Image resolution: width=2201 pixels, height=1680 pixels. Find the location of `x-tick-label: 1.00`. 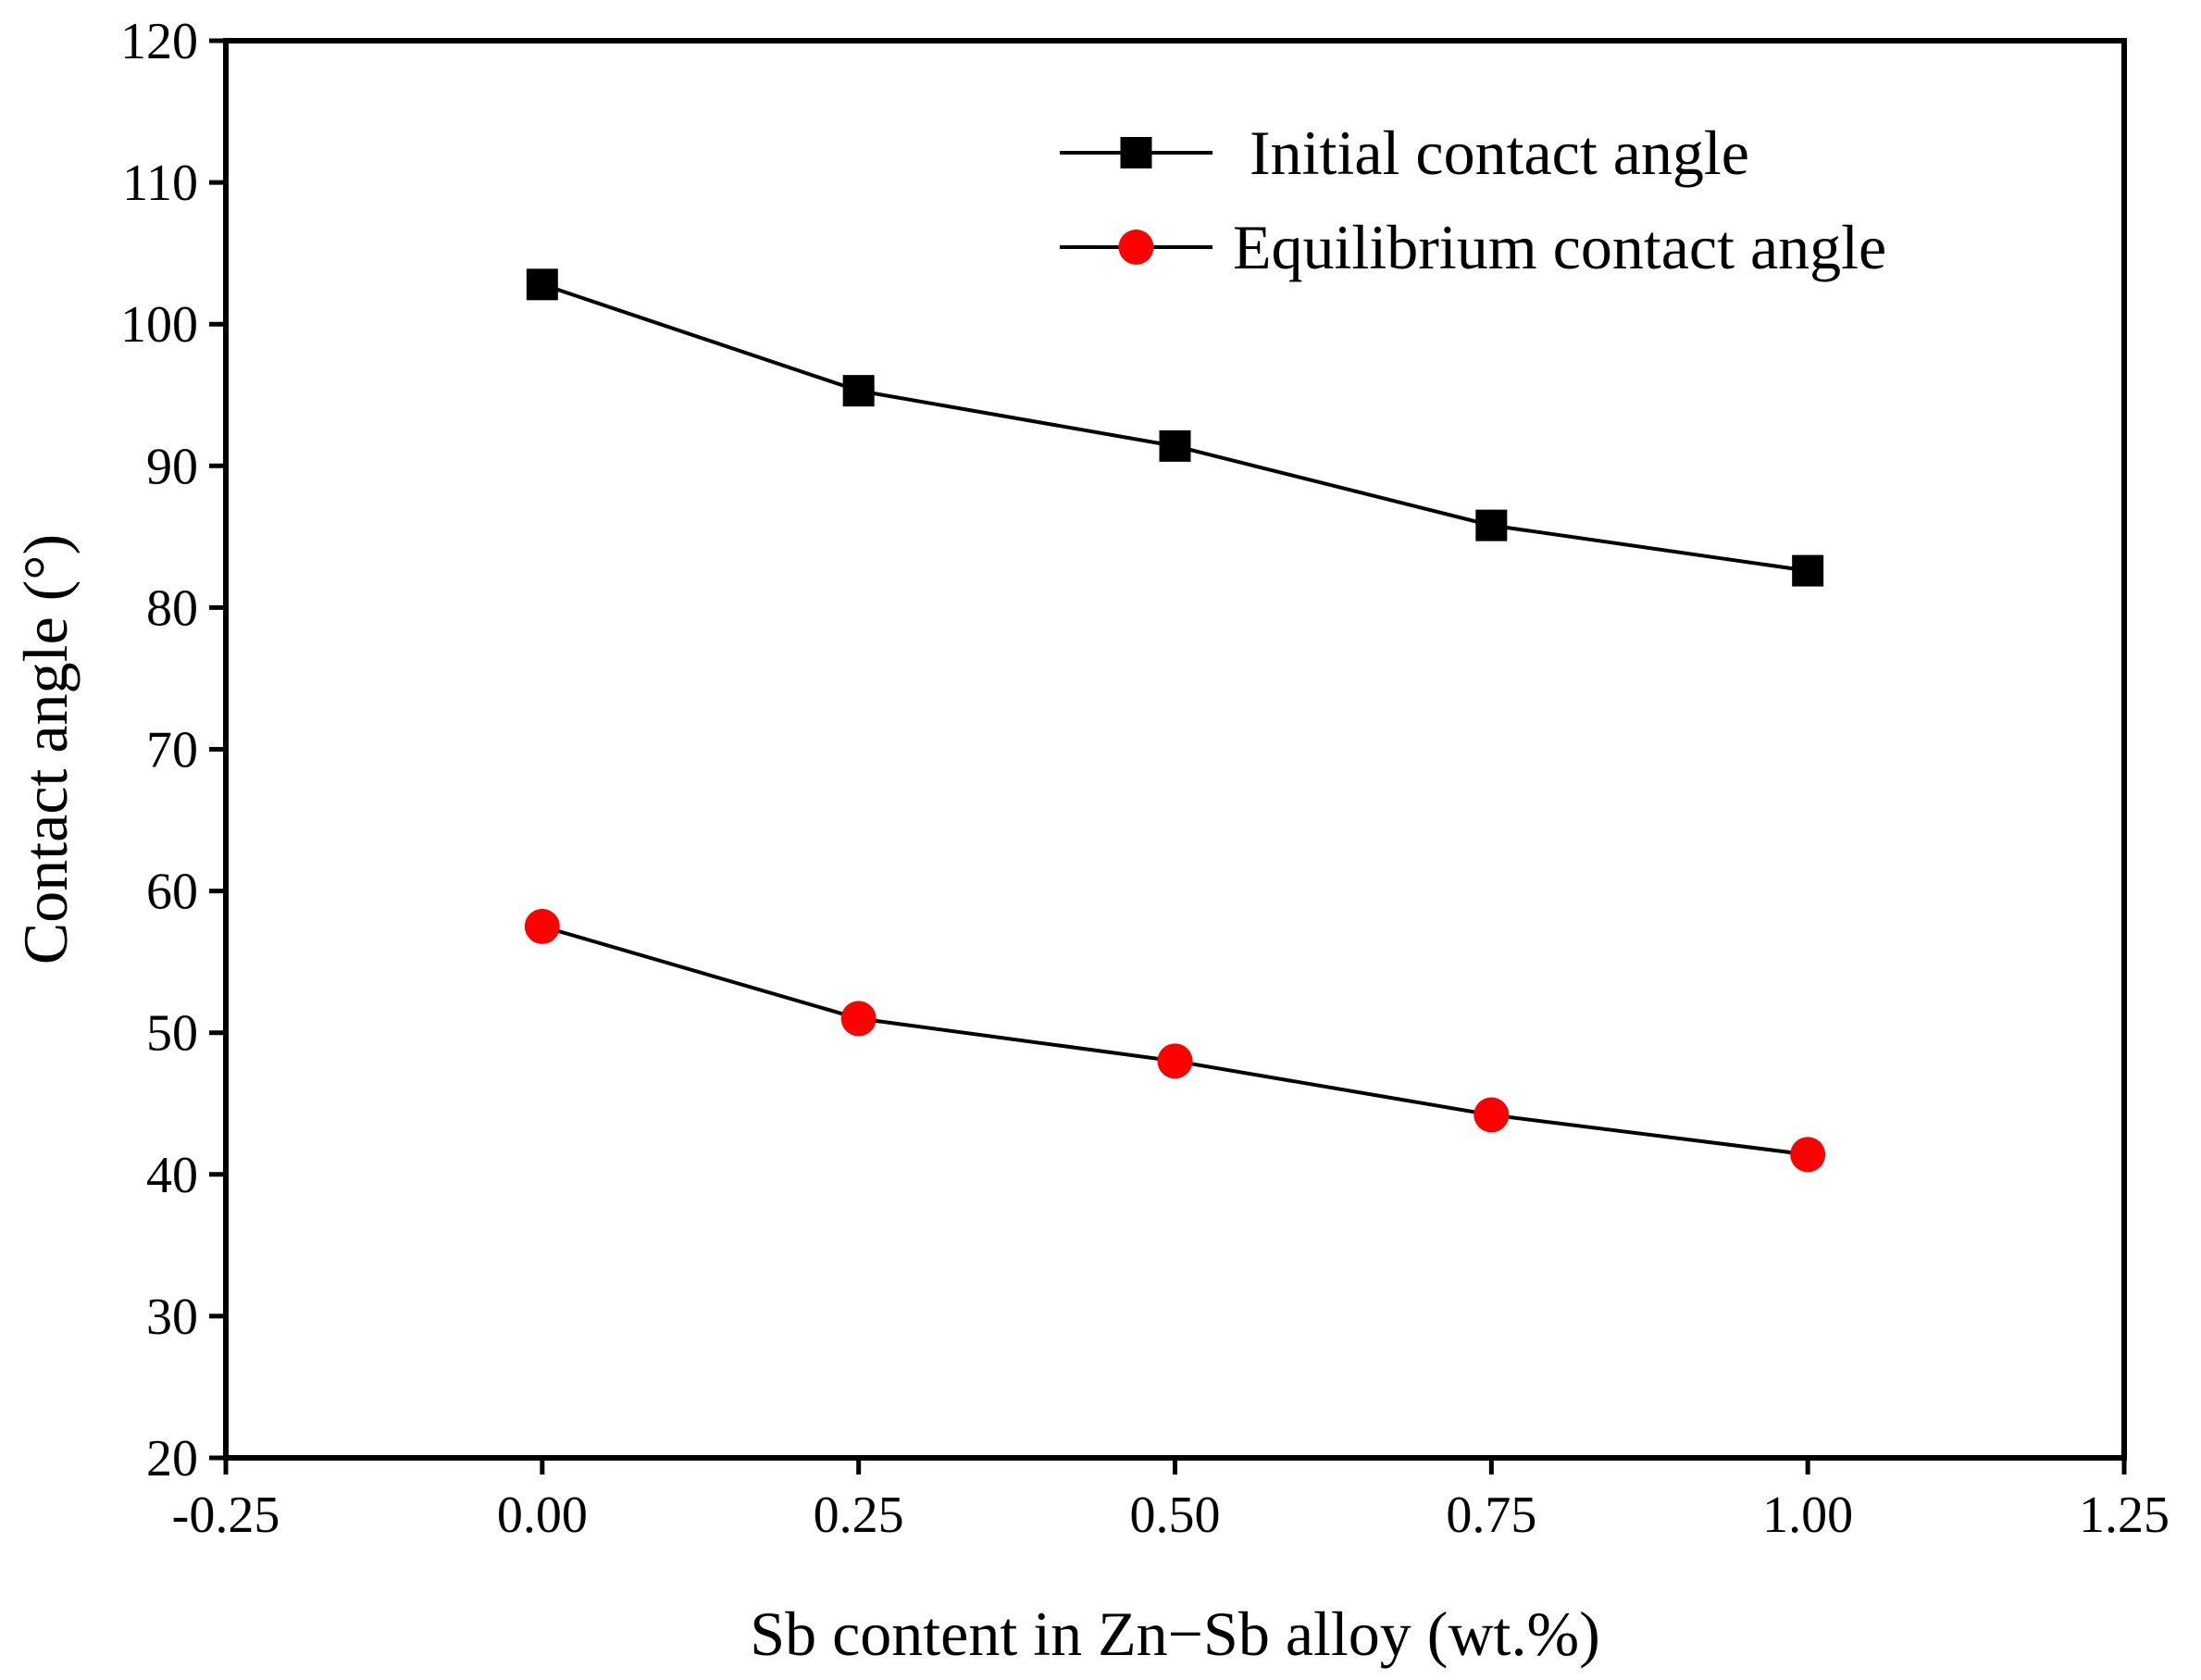

x-tick-label: 1.00 is located at coordinates (1807, 1515).